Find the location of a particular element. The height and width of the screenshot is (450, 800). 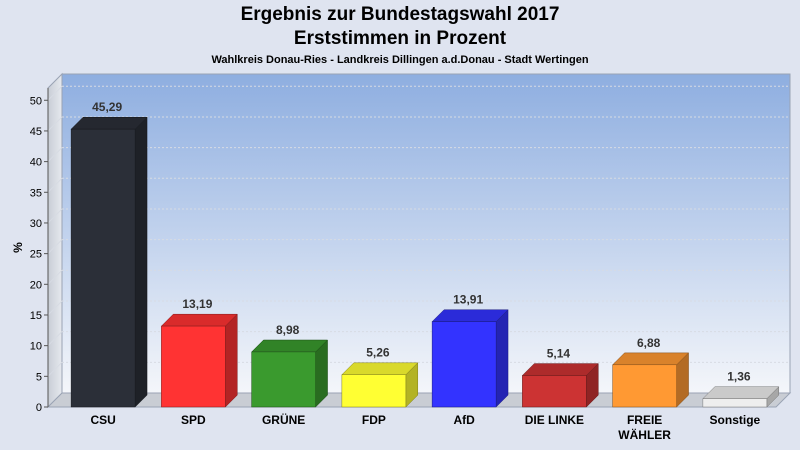

bar-afd is located at coordinates (470, 358).